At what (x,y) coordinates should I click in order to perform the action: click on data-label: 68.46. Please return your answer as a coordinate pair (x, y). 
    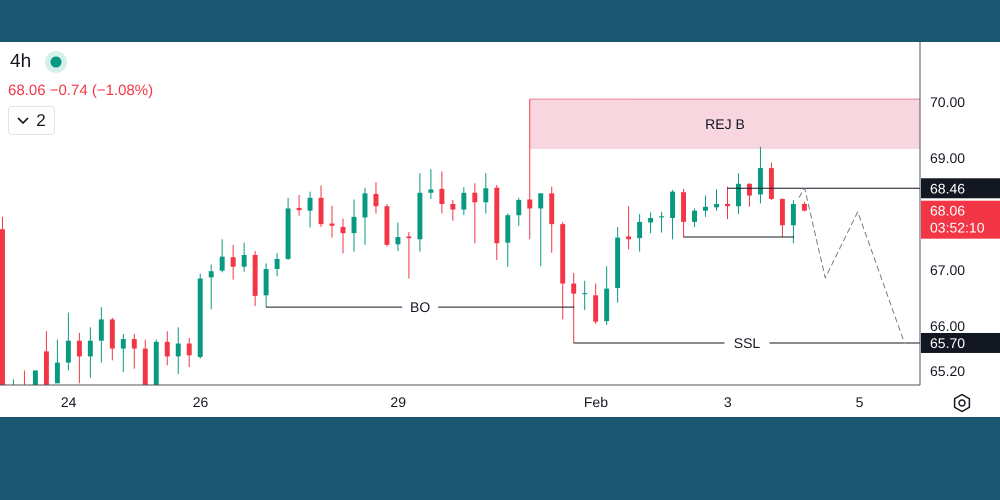
    Looking at the image, I should click on (948, 188).